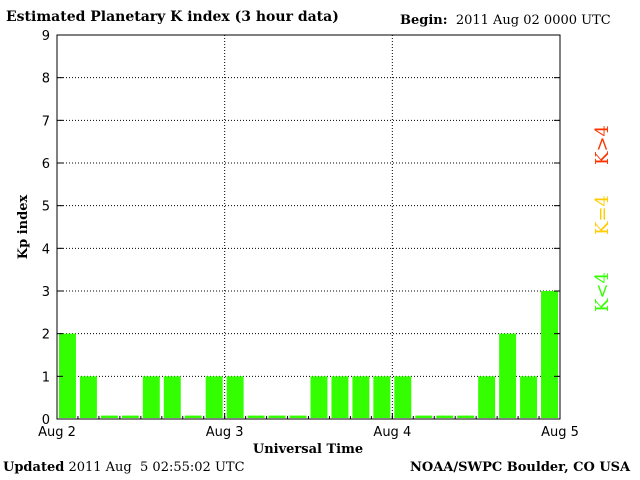 The image size is (640, 480). I want to click on y-tick-label: 2, so click(46, 335).